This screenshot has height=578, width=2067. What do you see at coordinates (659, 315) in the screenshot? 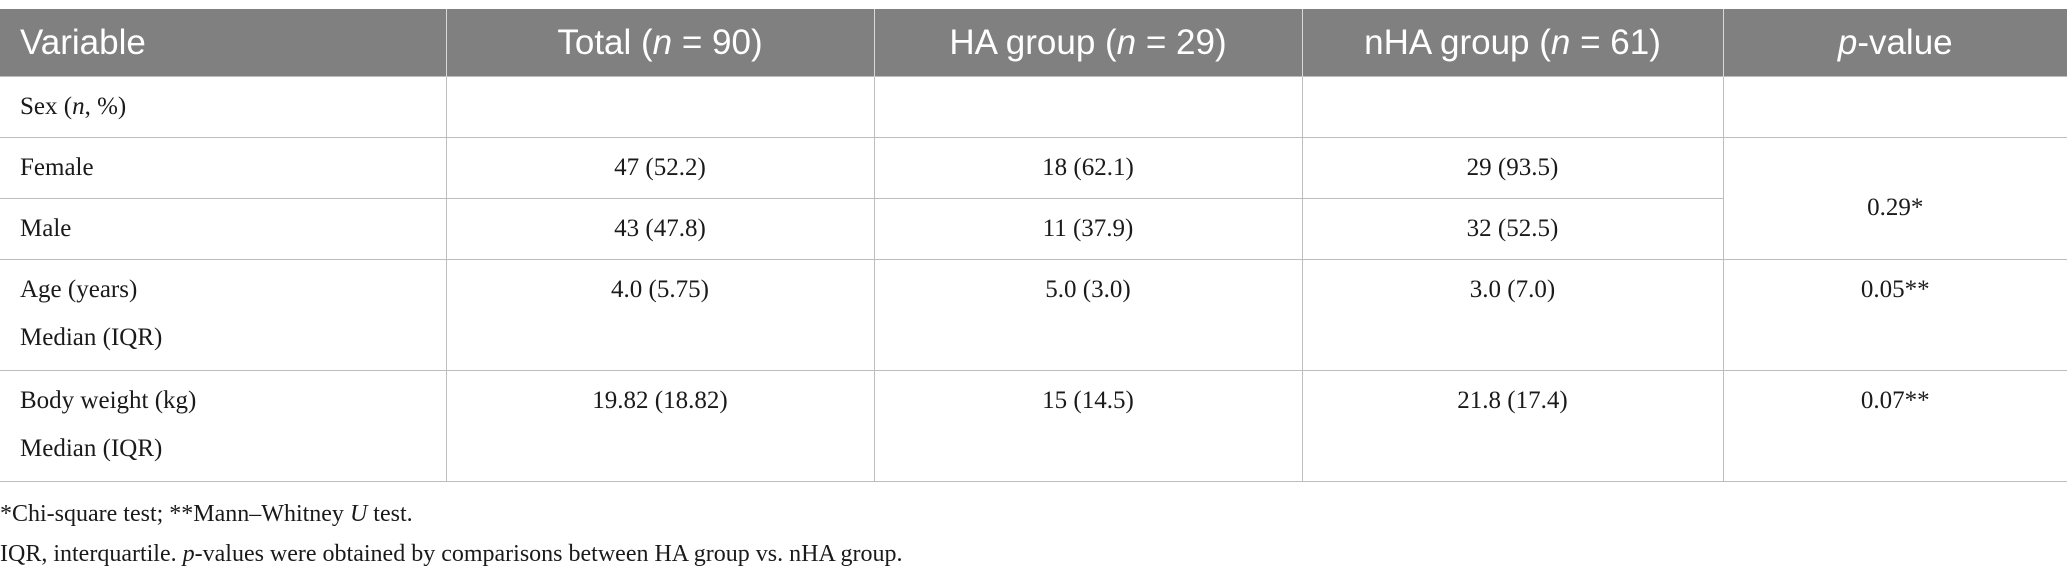
I see `cell-age-total: 4.0 (5.75)` at bounding box center [659, 315].